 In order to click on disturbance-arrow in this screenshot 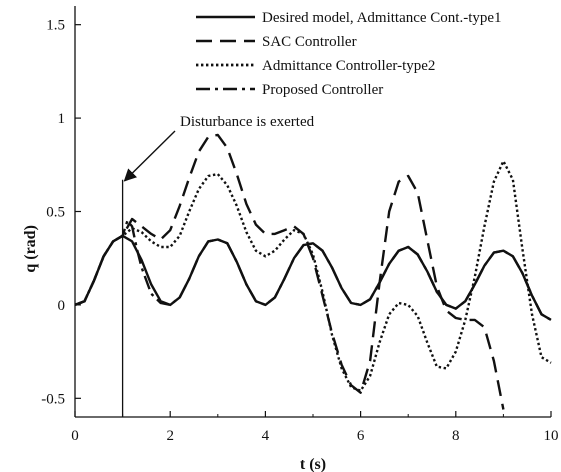, I will do `click(149, 156)`.